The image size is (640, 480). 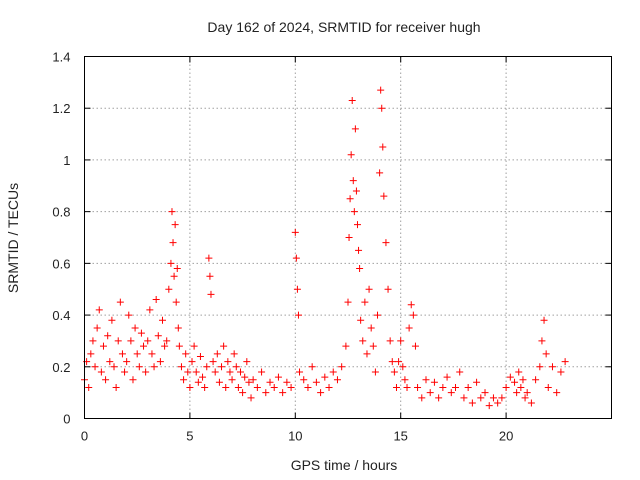 I want to click on y-tick-label: 0, so click(x=66, y=419).